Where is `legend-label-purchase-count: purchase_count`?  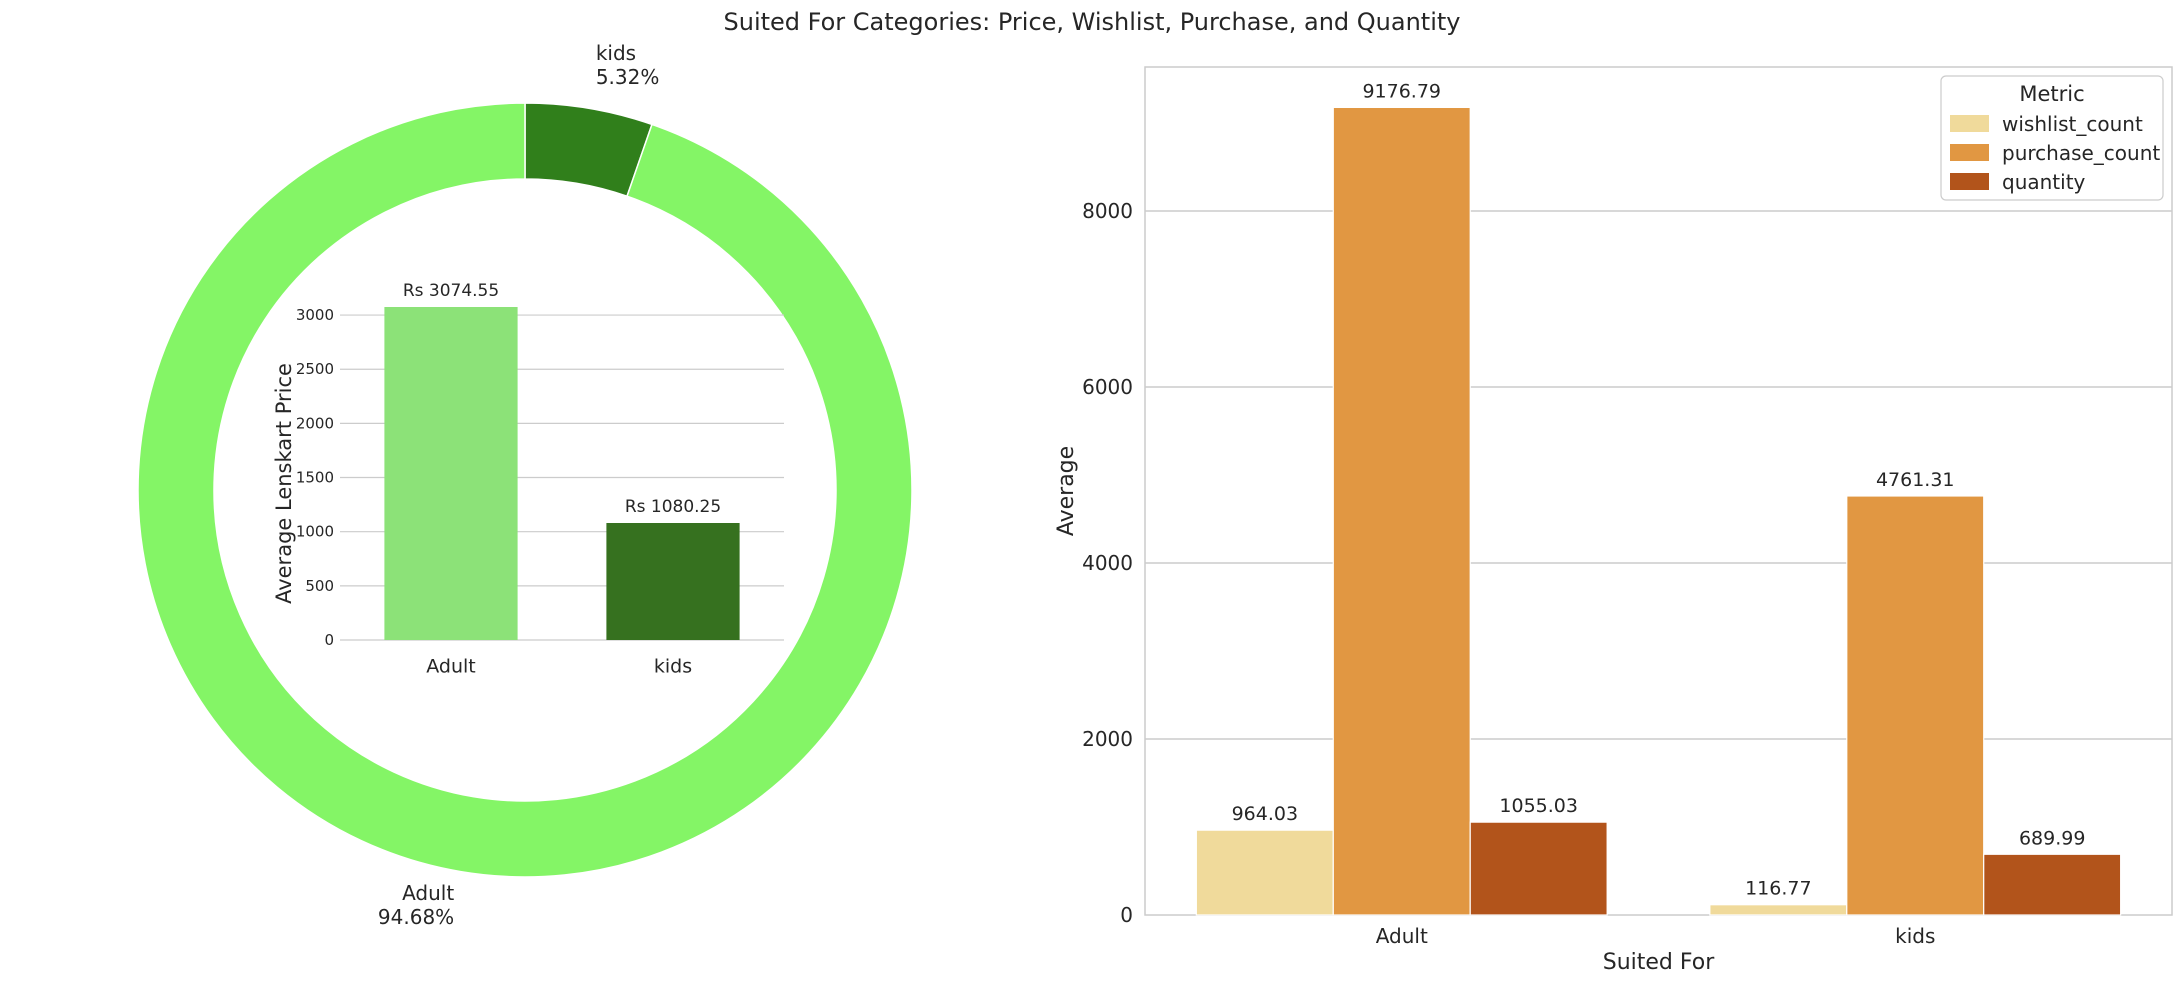 legend-label-purchase-count: purchase_count is located at coordinates (2081, 153).